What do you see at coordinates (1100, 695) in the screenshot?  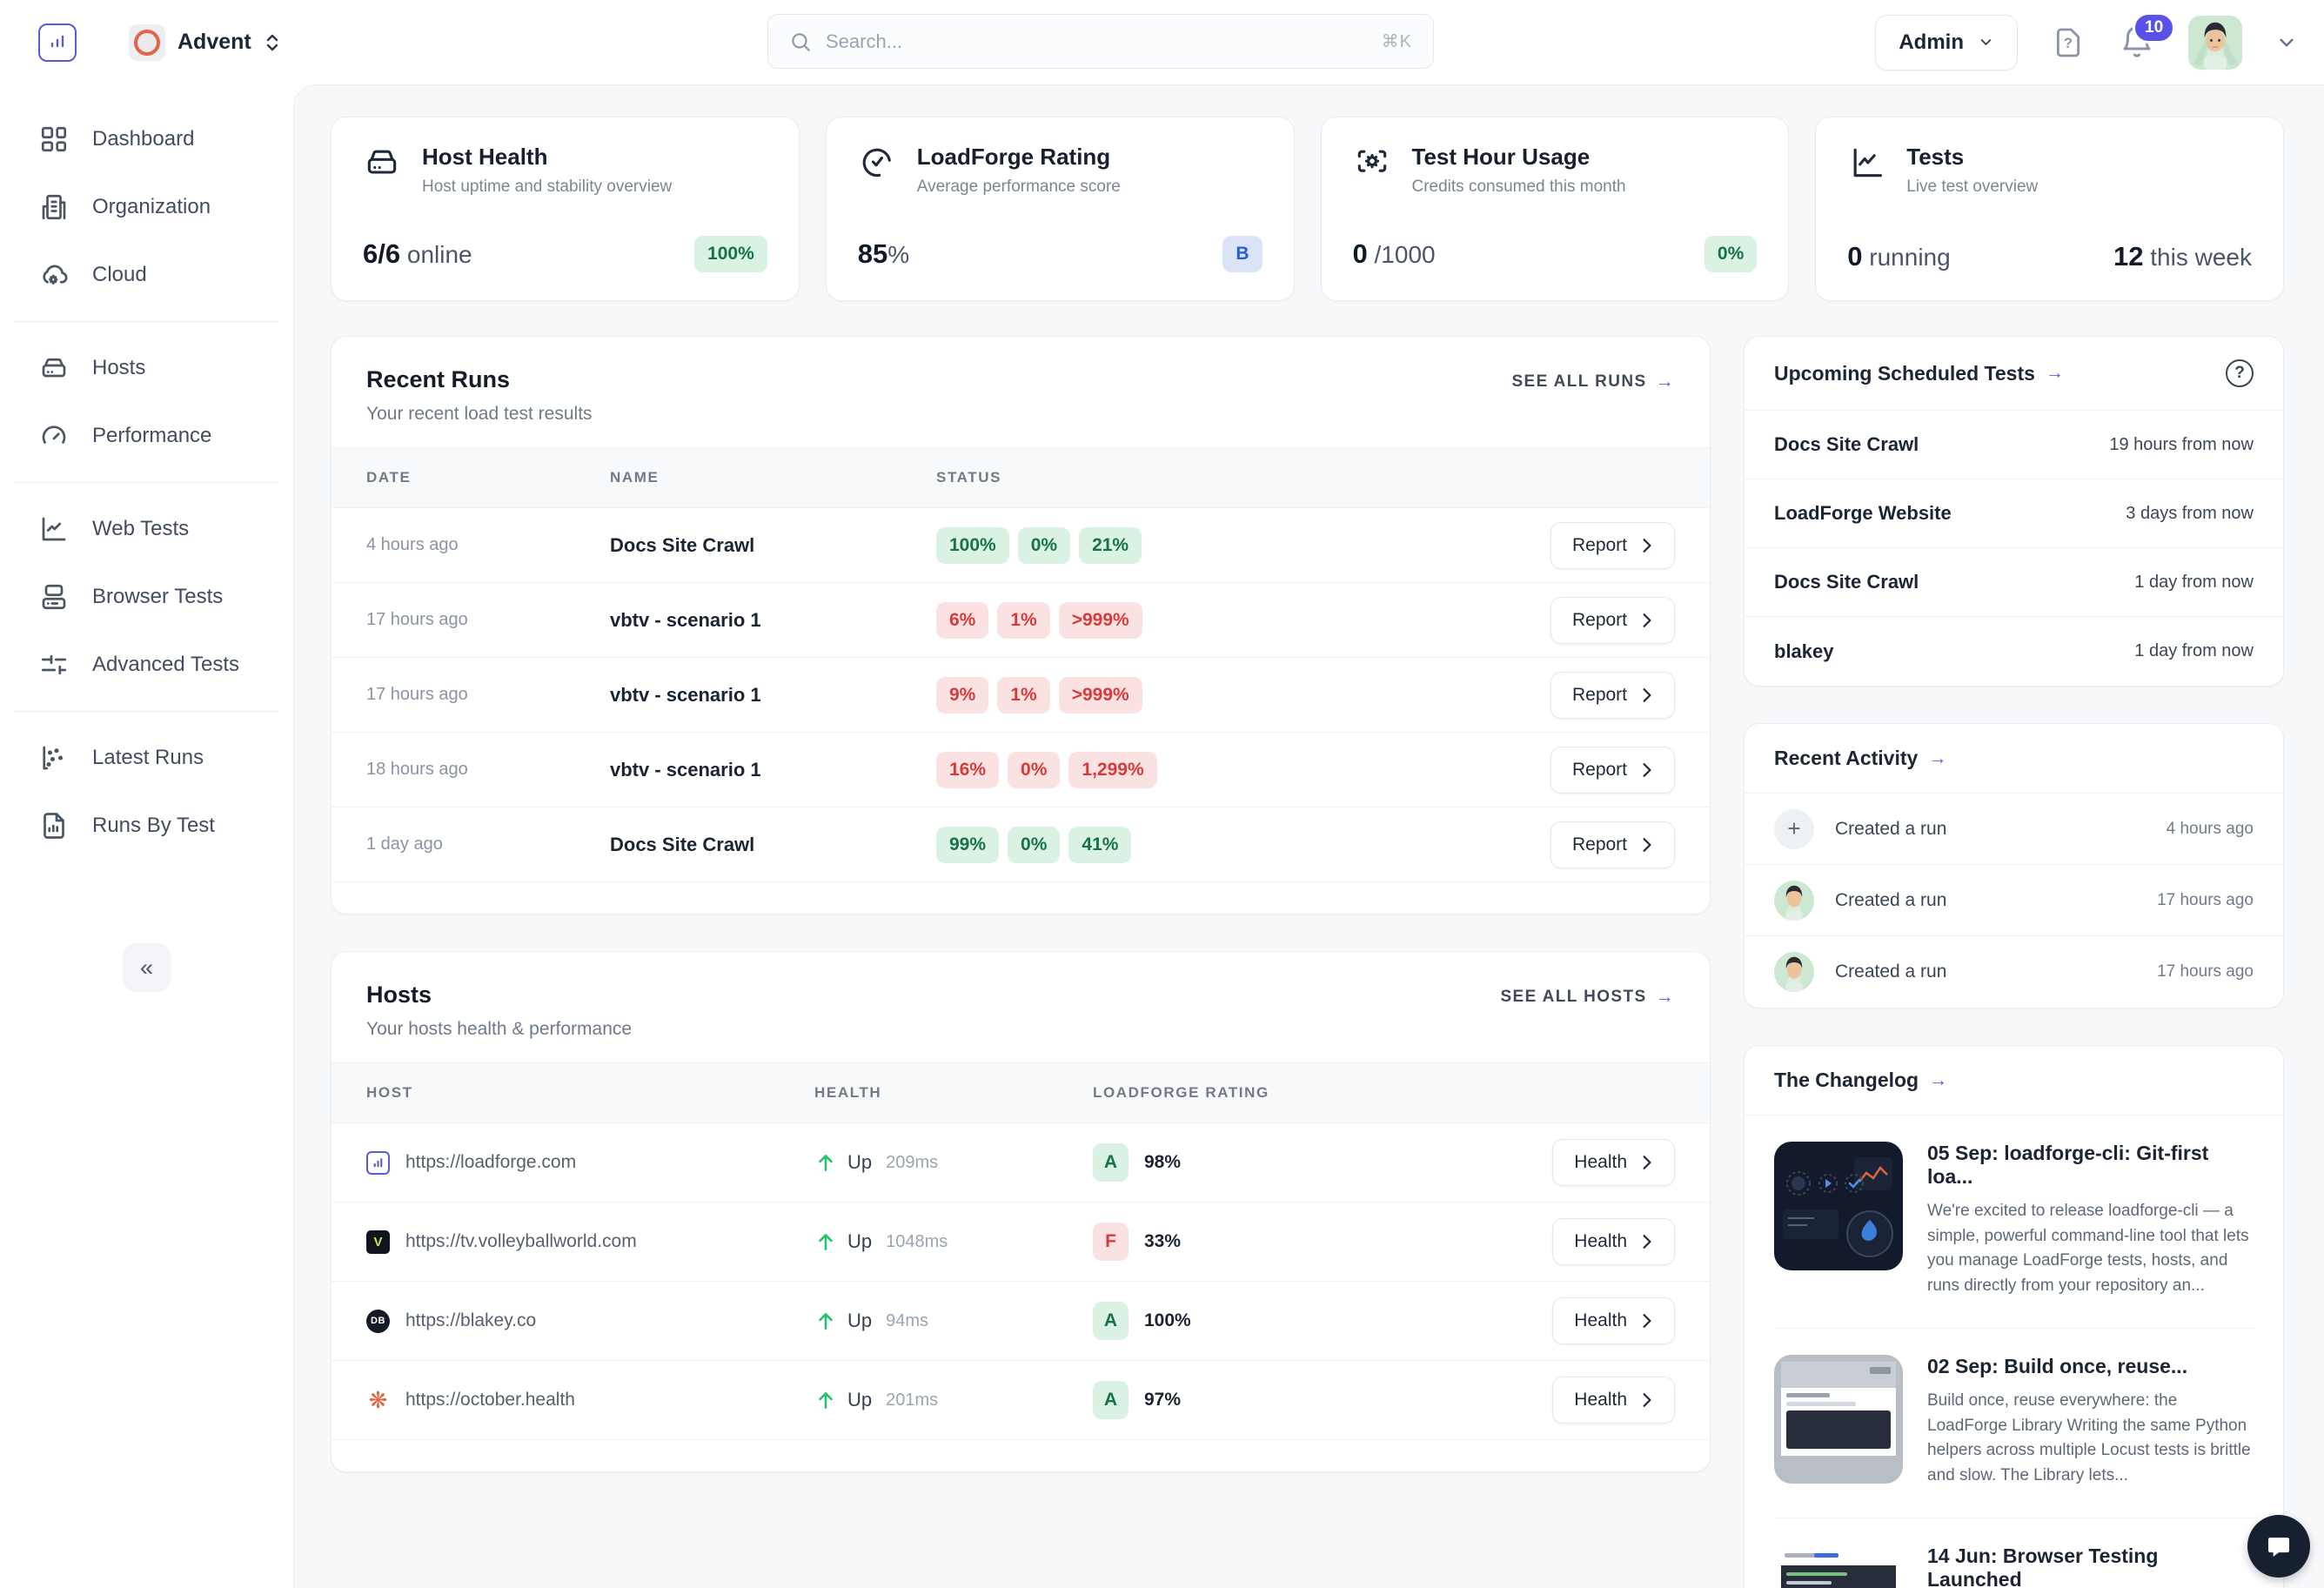 I see `status-pill: >999%` at bounding box center [1100, 695].